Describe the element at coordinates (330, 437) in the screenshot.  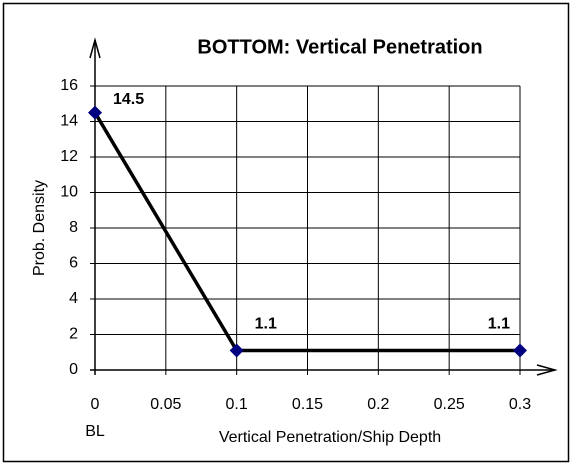
I see `x-axis-label: Vertical Penetration/Ship Depth` at that location.